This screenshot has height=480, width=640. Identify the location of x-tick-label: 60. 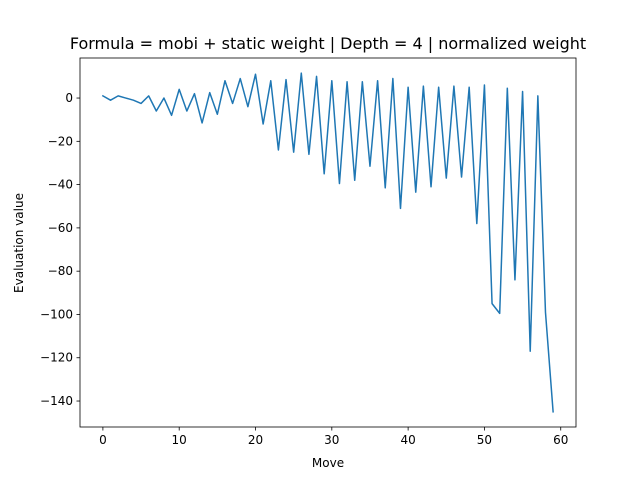
(560, 440).